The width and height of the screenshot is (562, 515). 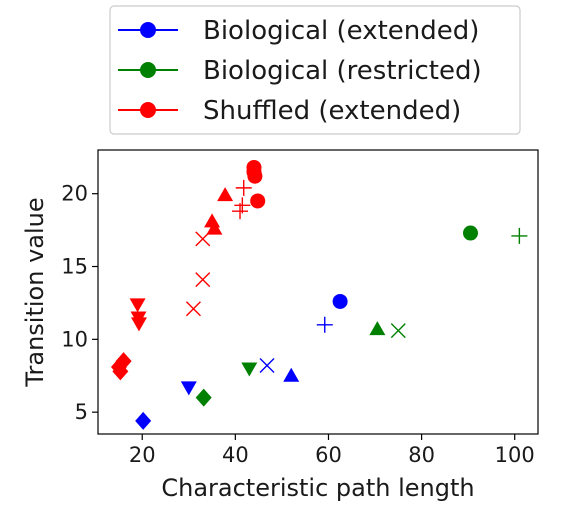 What do you see at coordinates (79, 303) in the screenshot?
I see `y-axis-ticks: 5 10 15 20` at bounding box center [79, 303].